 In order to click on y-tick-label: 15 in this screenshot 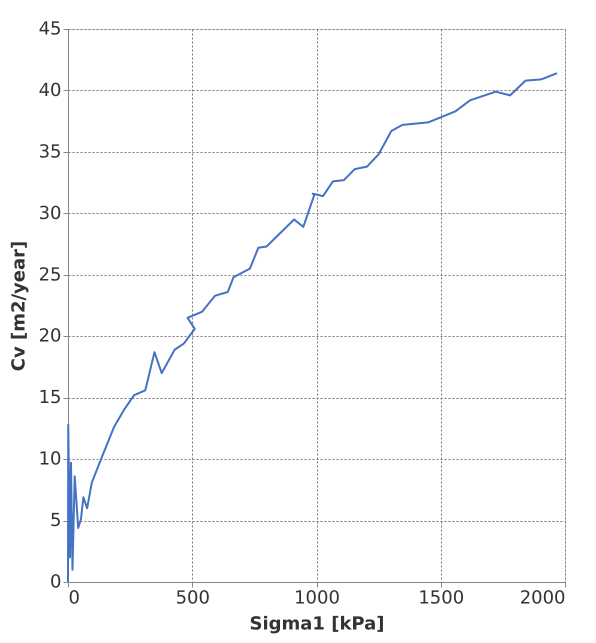, I will do `click(50, 397)`.